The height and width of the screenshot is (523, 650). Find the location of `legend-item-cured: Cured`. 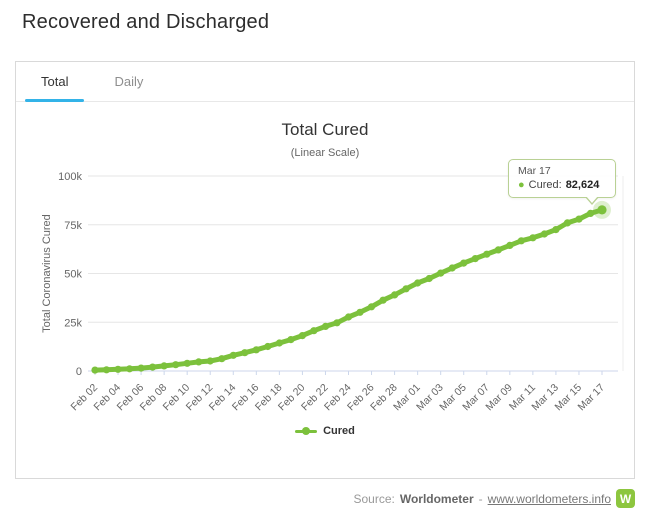

legend-item-cured: Cured is located at coordinates (325, 431).